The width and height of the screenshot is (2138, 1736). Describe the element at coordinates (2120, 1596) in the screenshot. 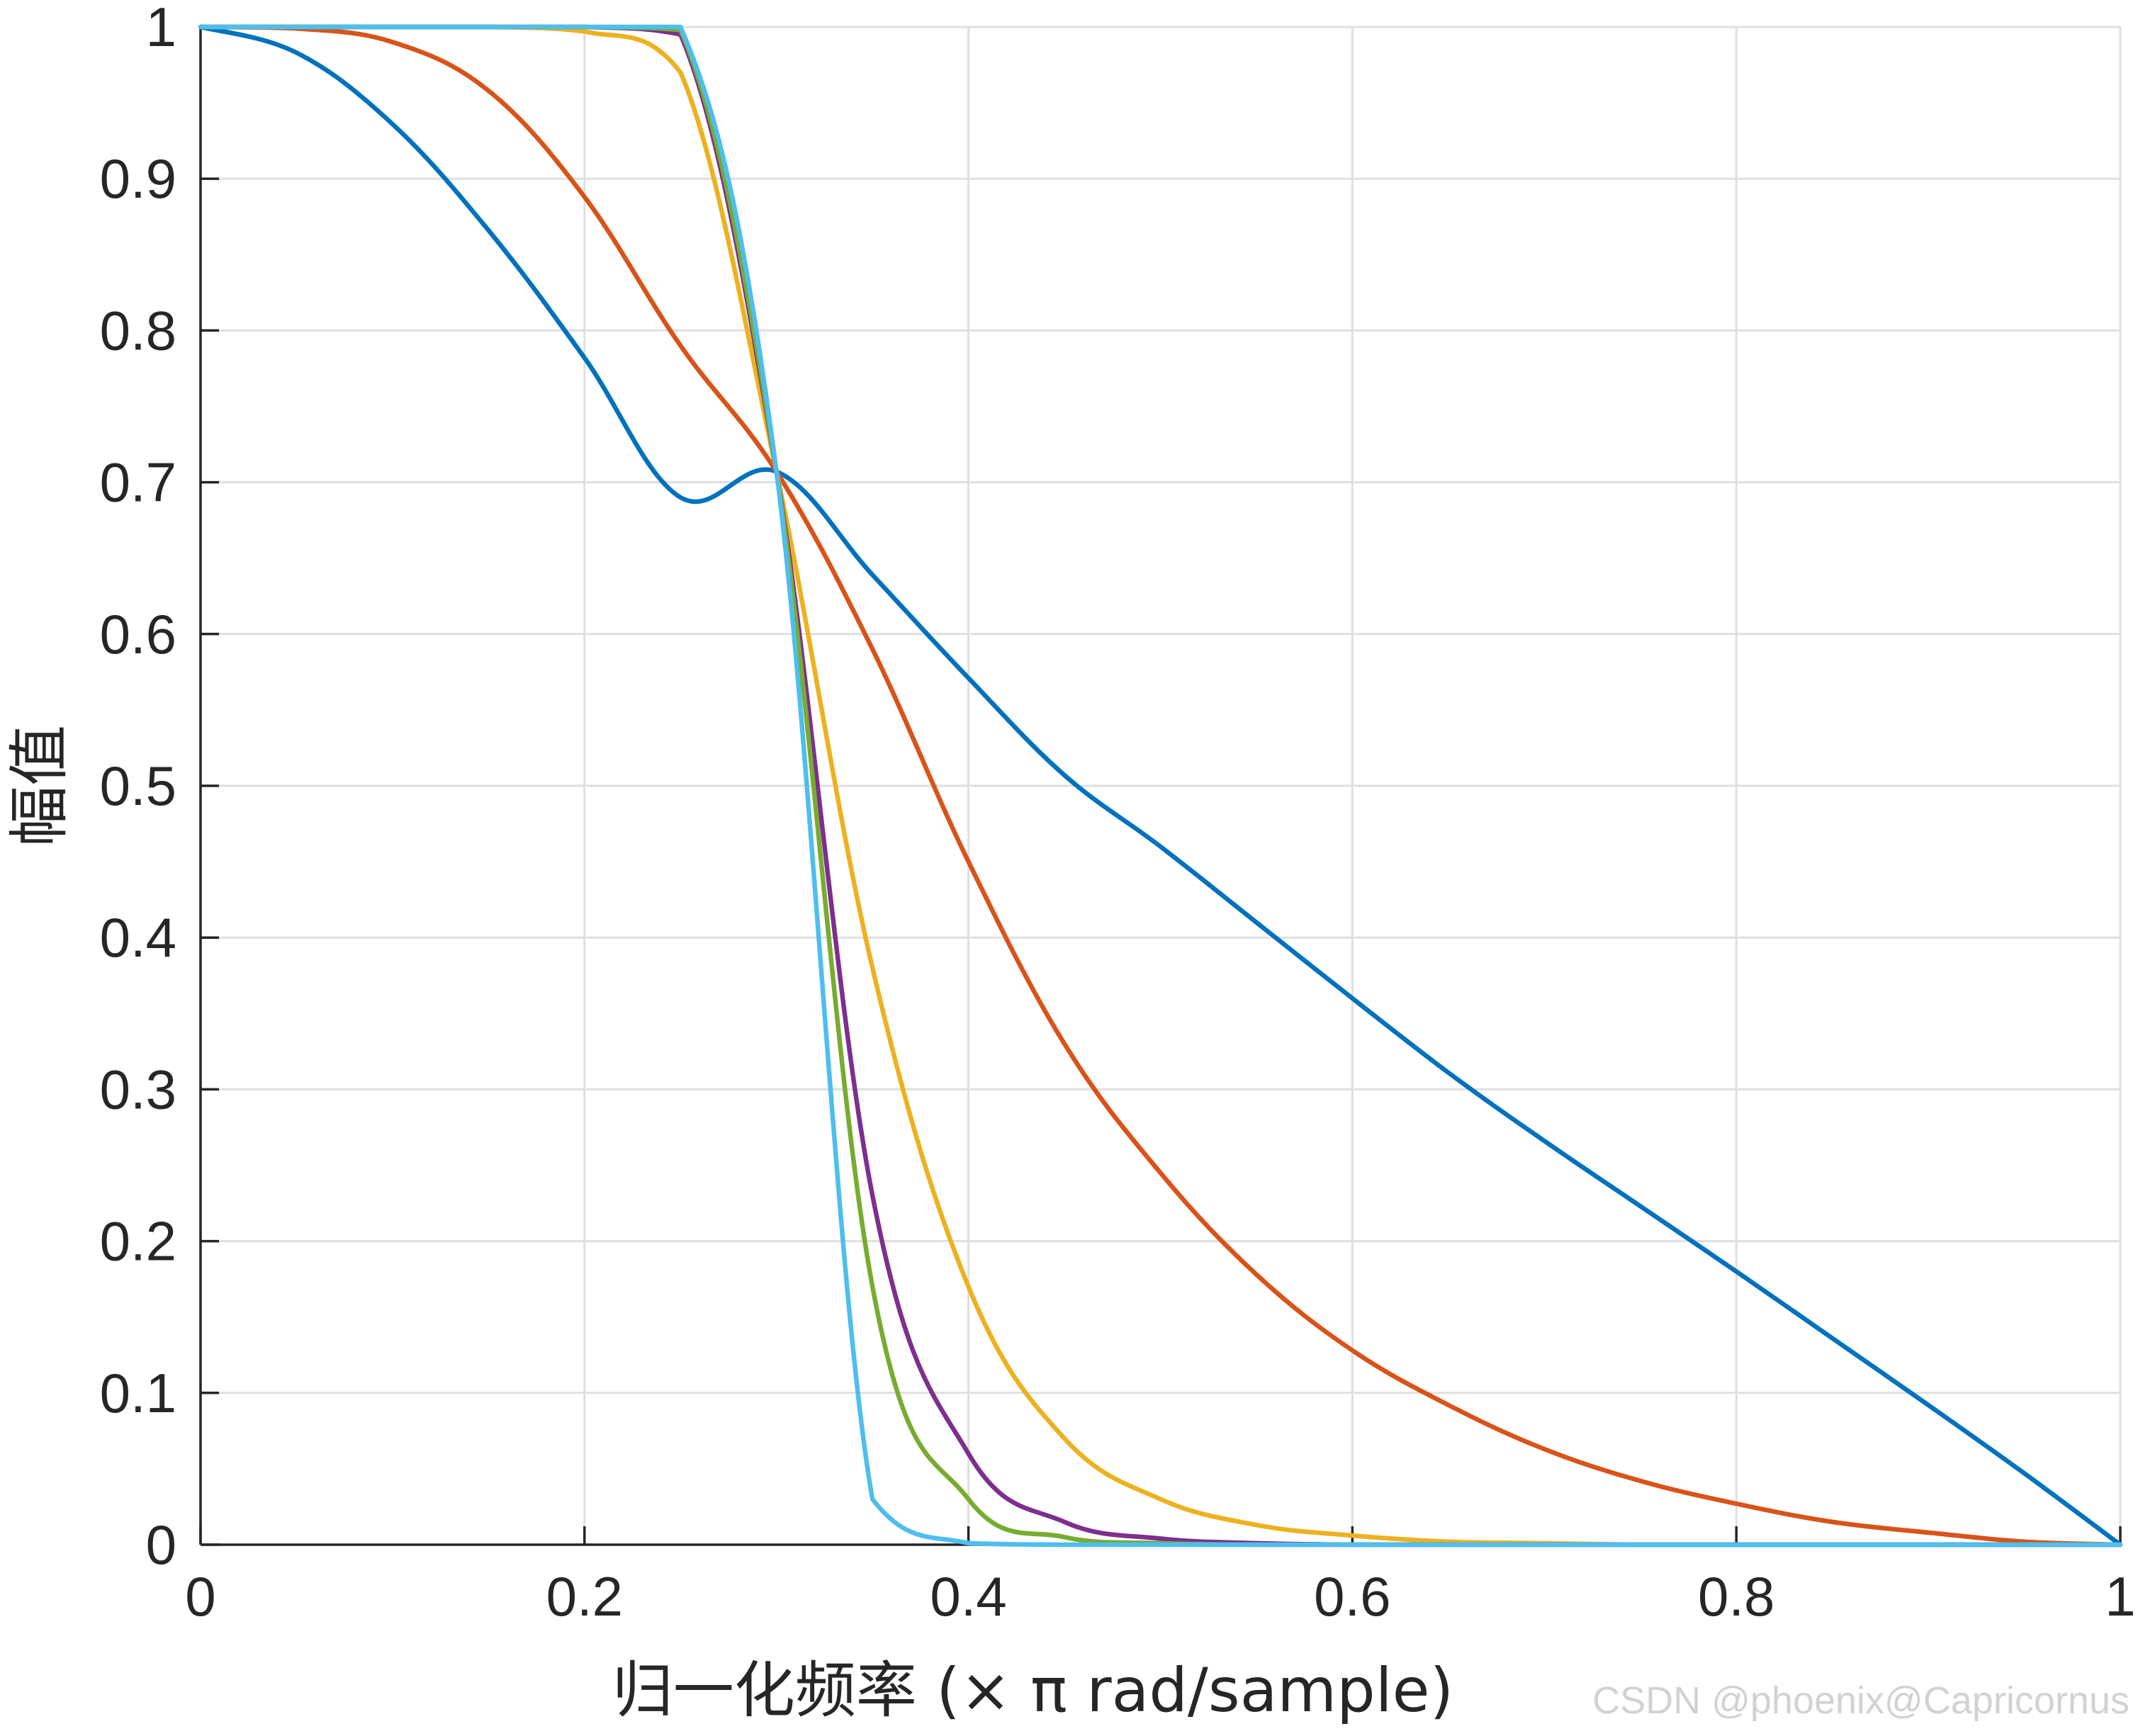

I see `x-tick-label: 1` at that location.